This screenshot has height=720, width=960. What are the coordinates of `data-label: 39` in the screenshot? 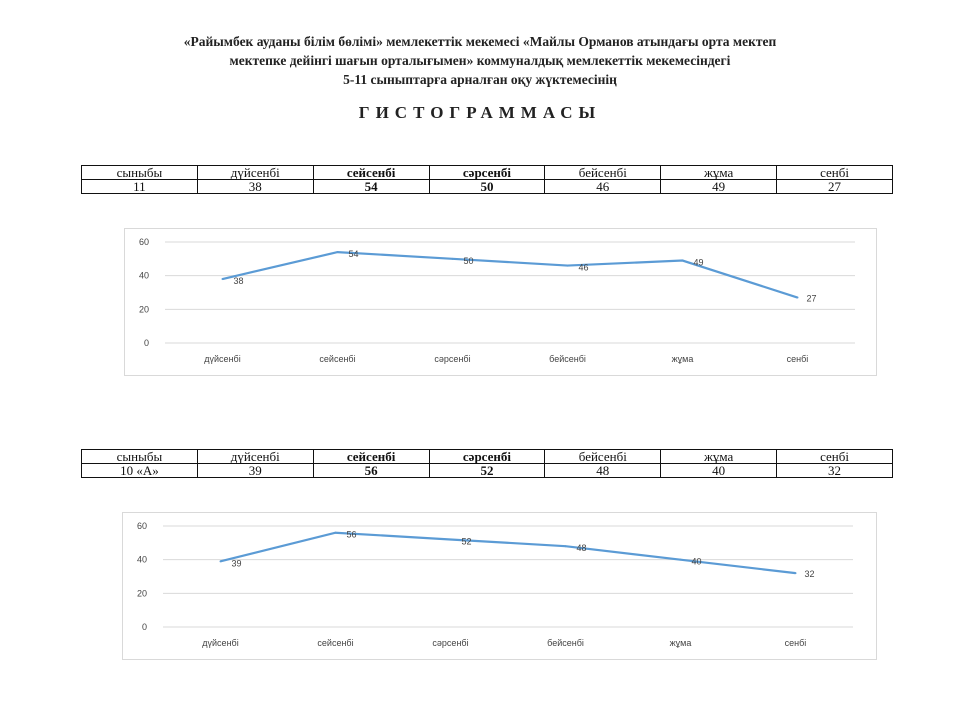 It's located at (236, 563).